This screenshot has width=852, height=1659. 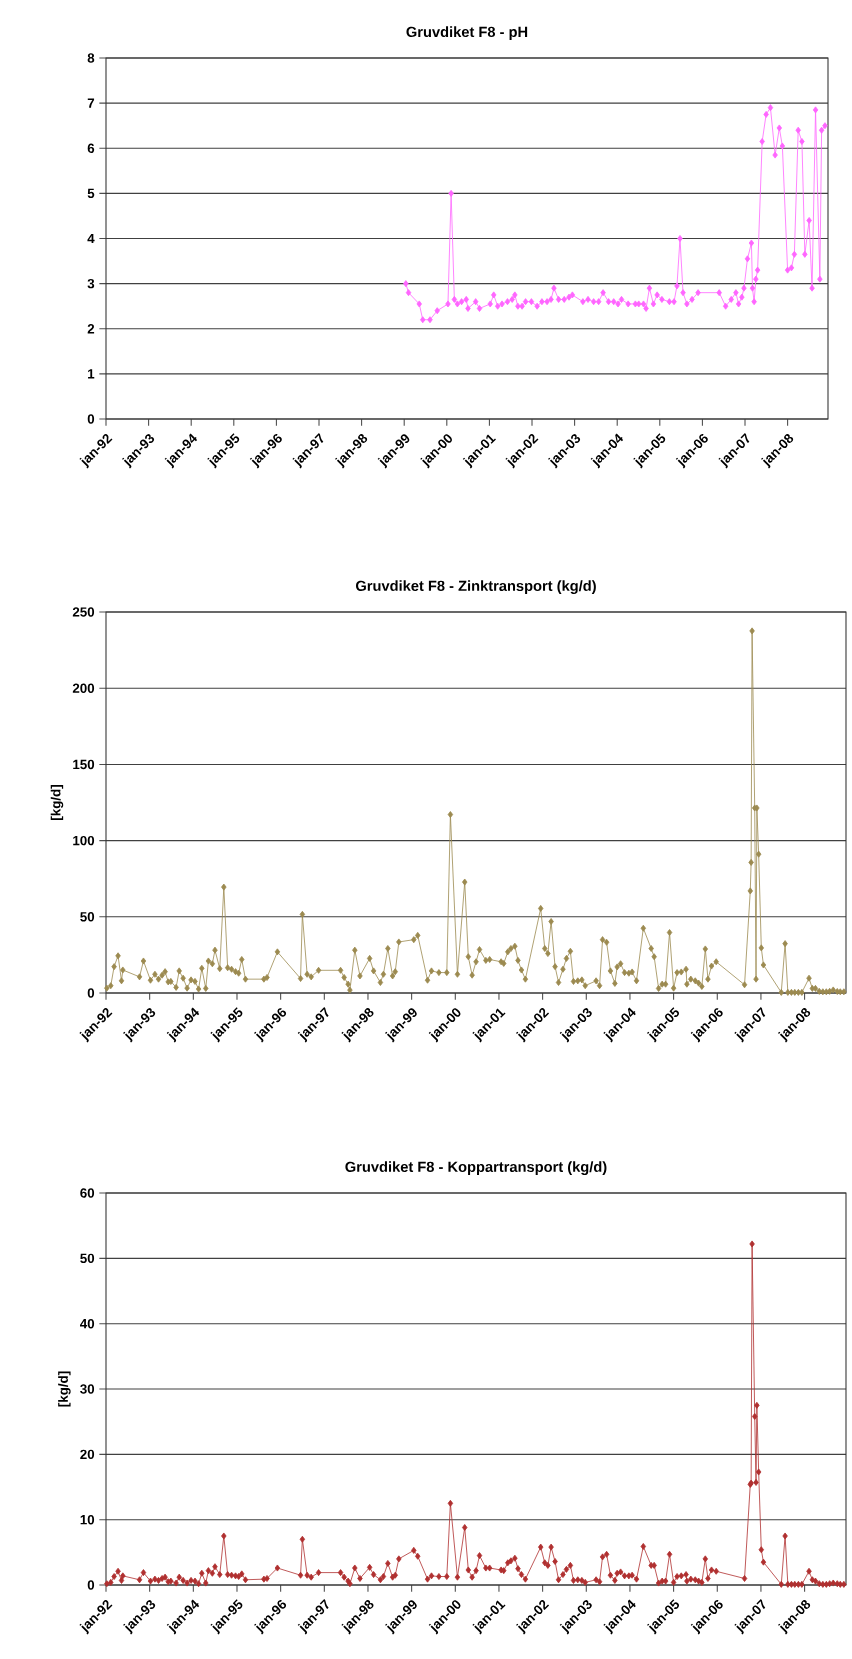 I want to click on y-tick-label: 4, so click(x=91, y=238).